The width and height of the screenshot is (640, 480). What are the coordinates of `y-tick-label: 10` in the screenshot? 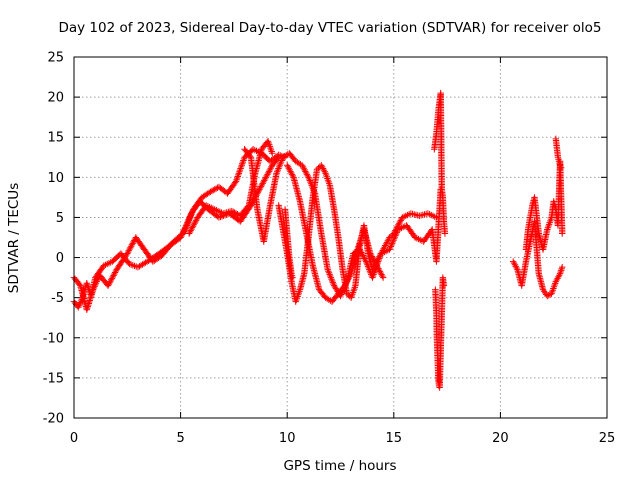 It's located at (55, 178).